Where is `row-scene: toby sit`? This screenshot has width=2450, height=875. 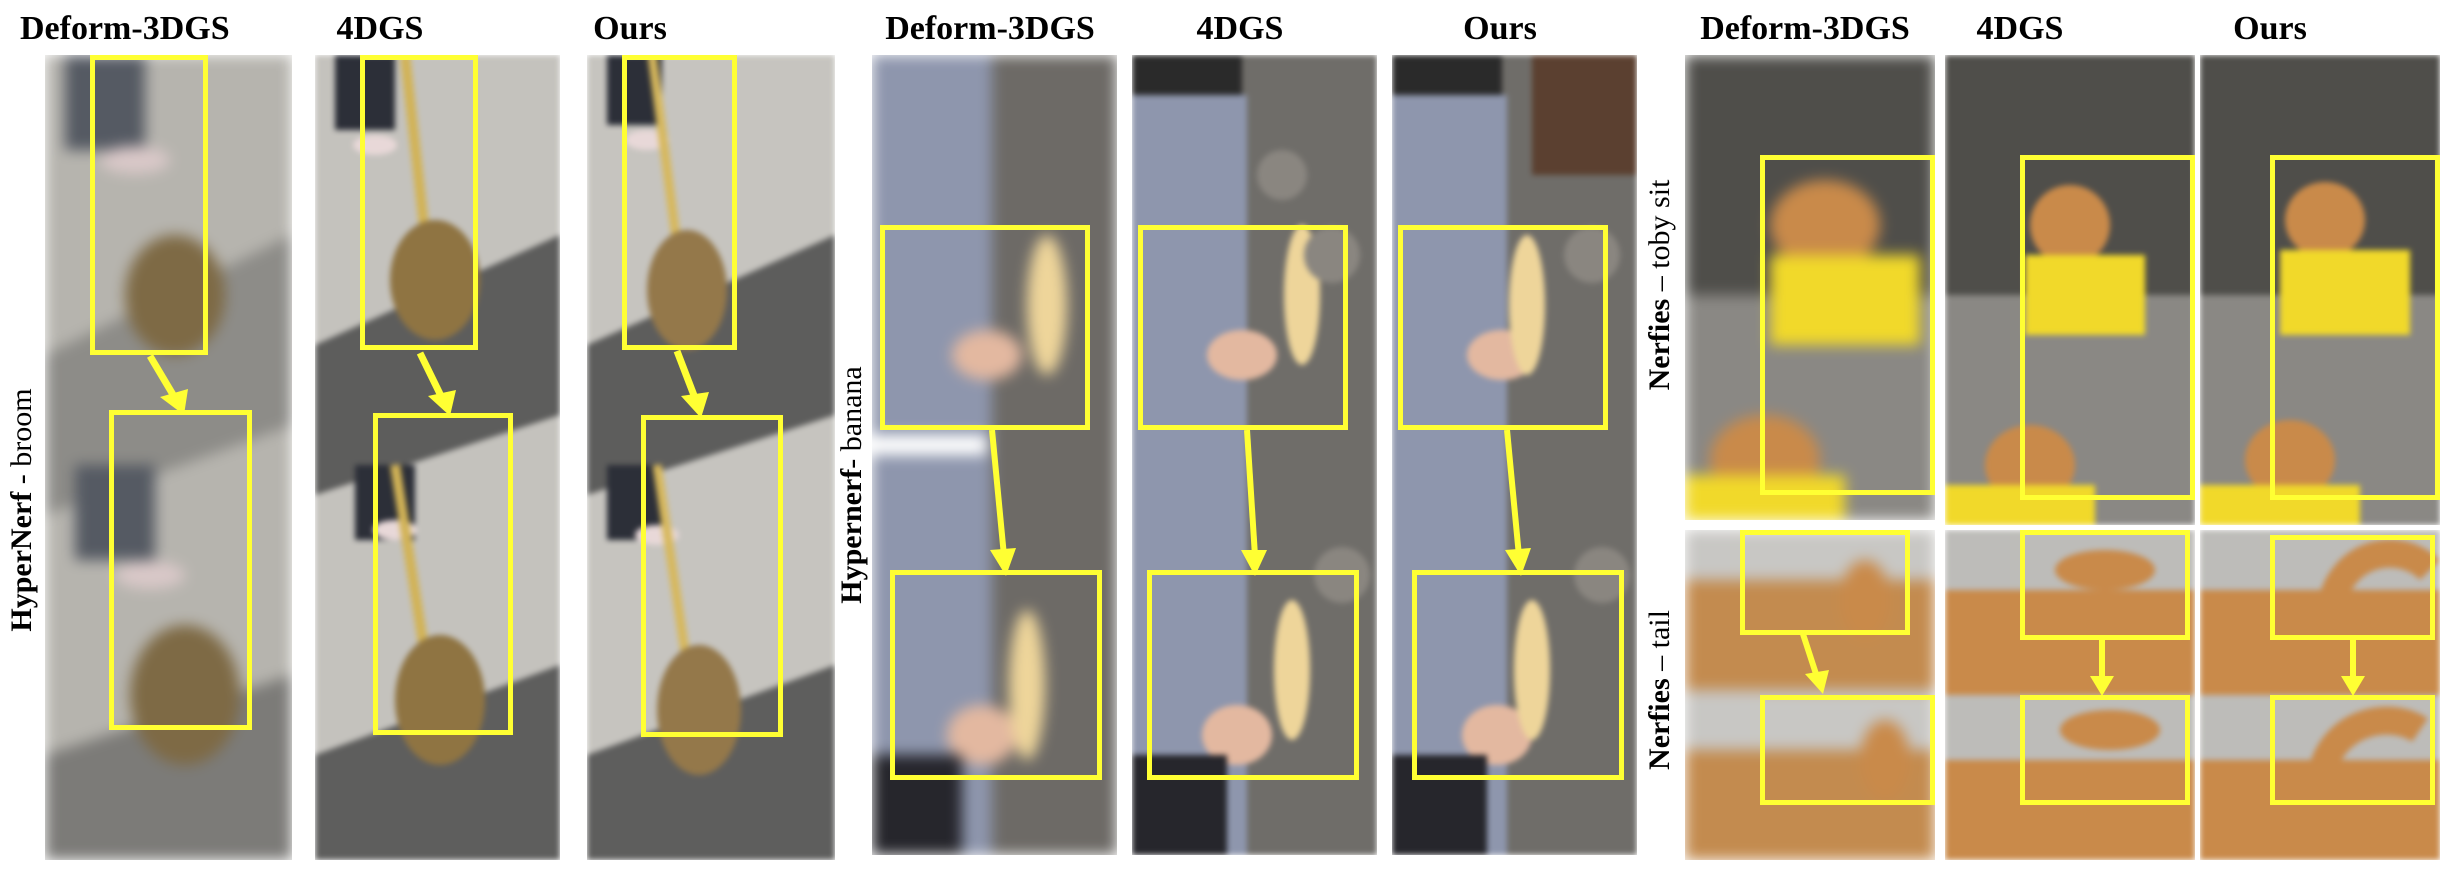
row-scene: toby sit is located at coordinates (1659, 224).